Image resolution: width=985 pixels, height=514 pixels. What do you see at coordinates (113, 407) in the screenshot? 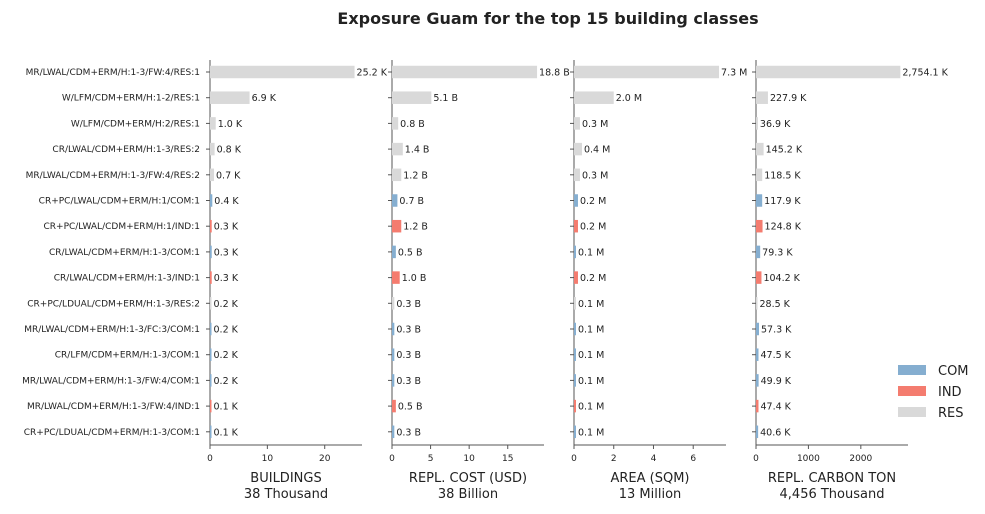
I see `category-label: MR/LWAL/CDM+ERM/H:1-3/FW:4/IND:1` at bounding box center [113, 407].